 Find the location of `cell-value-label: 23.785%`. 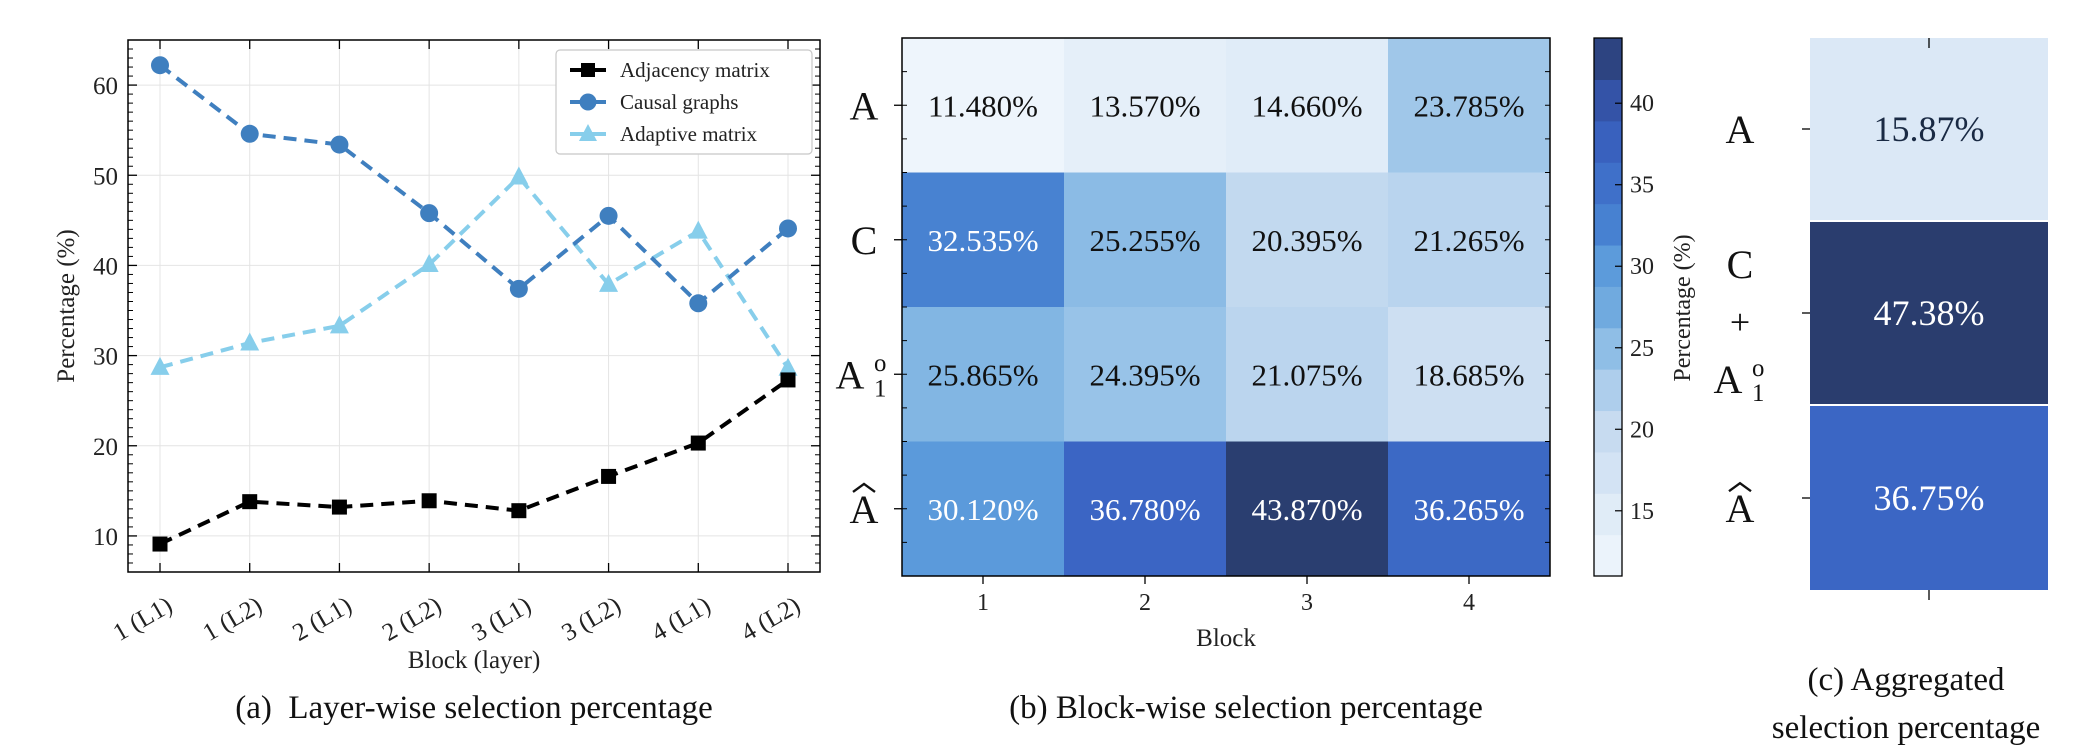

cell-value-label: 23.785% is located at coordinates (1468, 105).